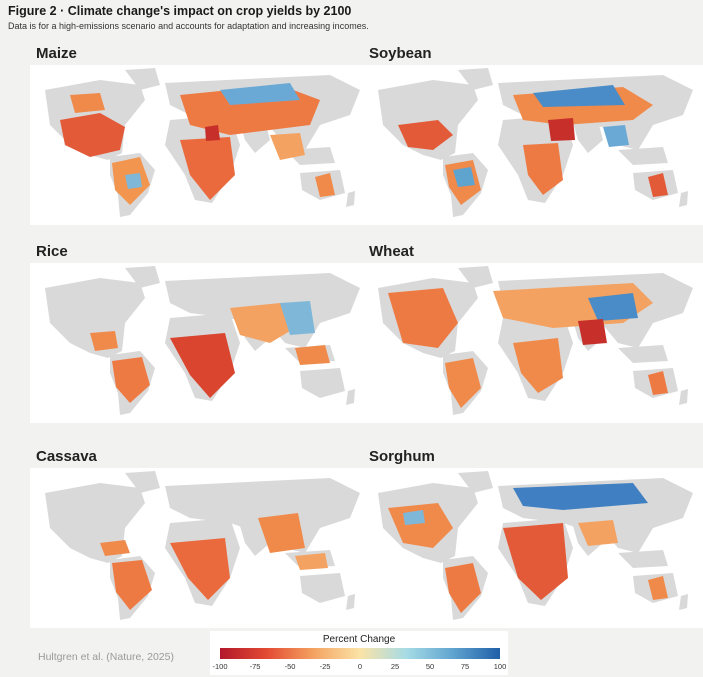 The width and height of the screenshot is (703, 677). I want to click on legend-tick-label: -25, so click(325, 666).